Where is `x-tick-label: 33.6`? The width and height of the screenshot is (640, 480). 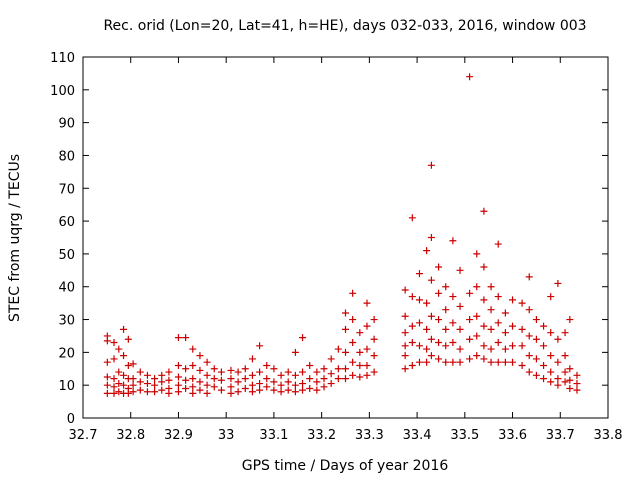
x-tick-label: 33.6 is located at coordinates (512, 435).